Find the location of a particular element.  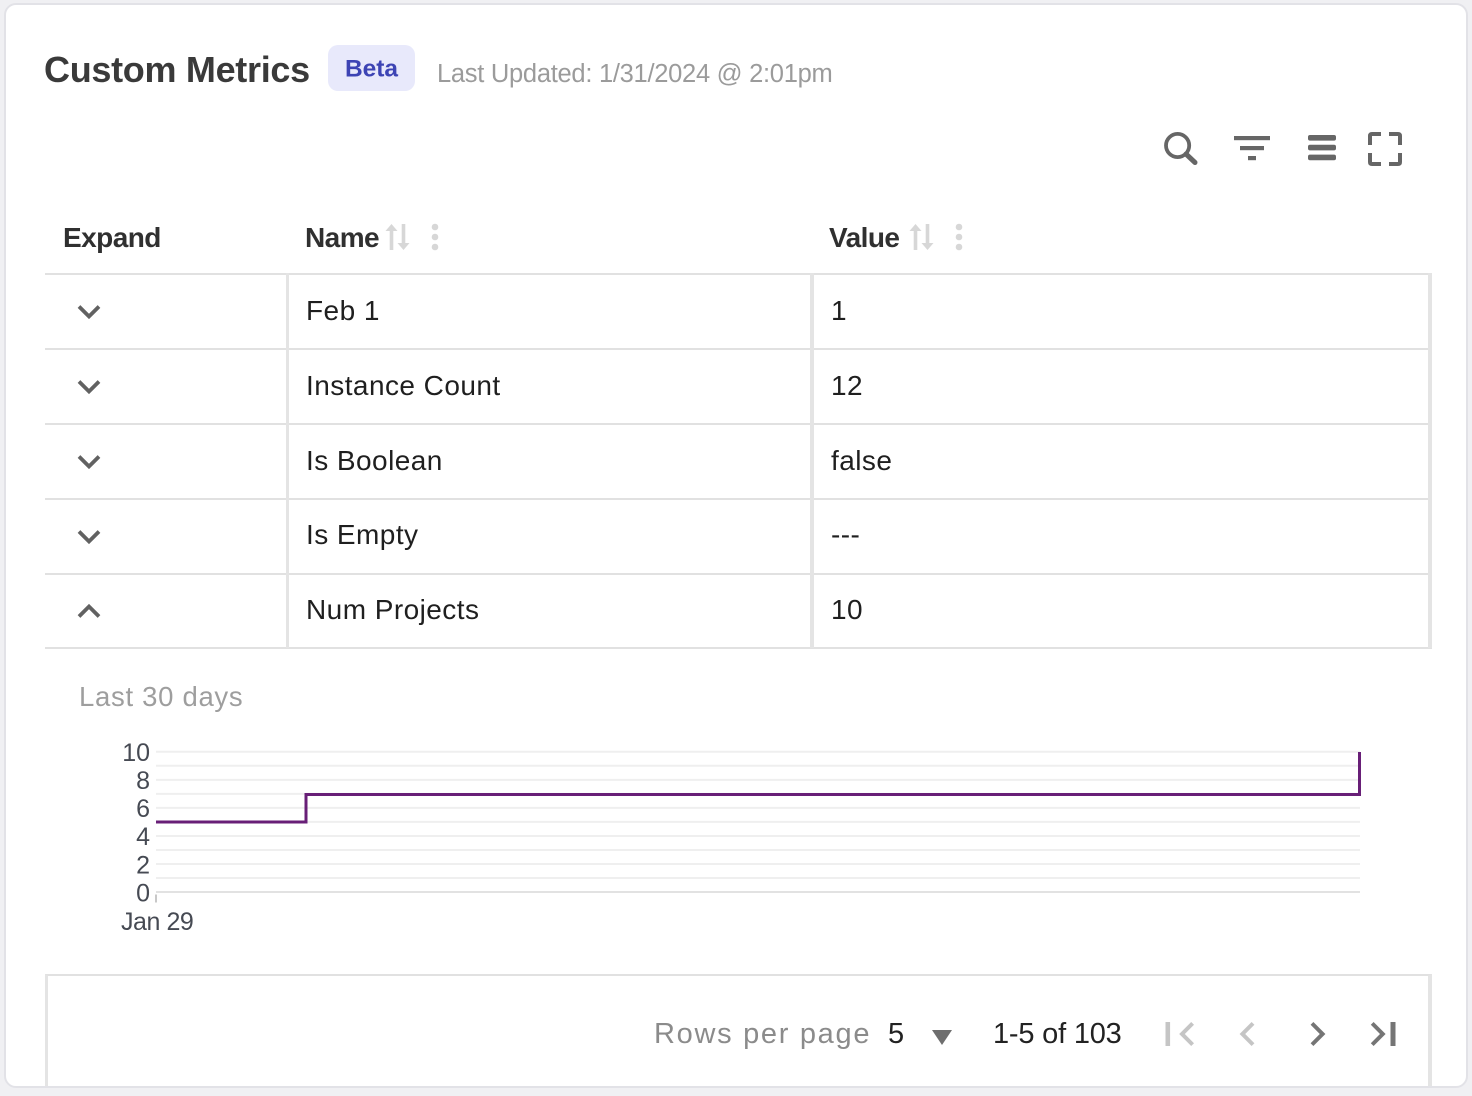

svg-text: 8 is located at coordinates (143, 781).